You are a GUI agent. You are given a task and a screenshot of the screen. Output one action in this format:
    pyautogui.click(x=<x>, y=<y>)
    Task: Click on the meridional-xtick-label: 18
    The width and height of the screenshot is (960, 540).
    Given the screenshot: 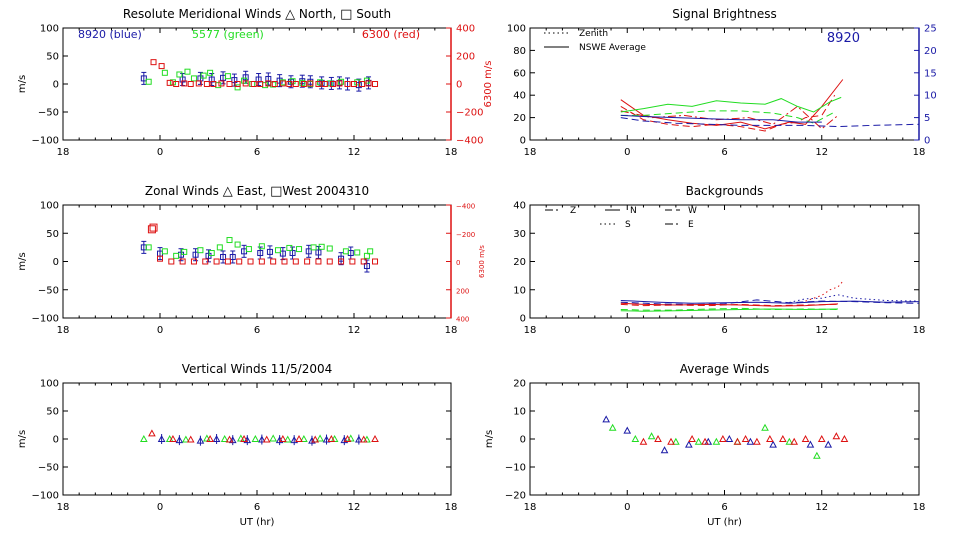 What is the action you would take?
    pyautogui.click(x=451, y=152)
    